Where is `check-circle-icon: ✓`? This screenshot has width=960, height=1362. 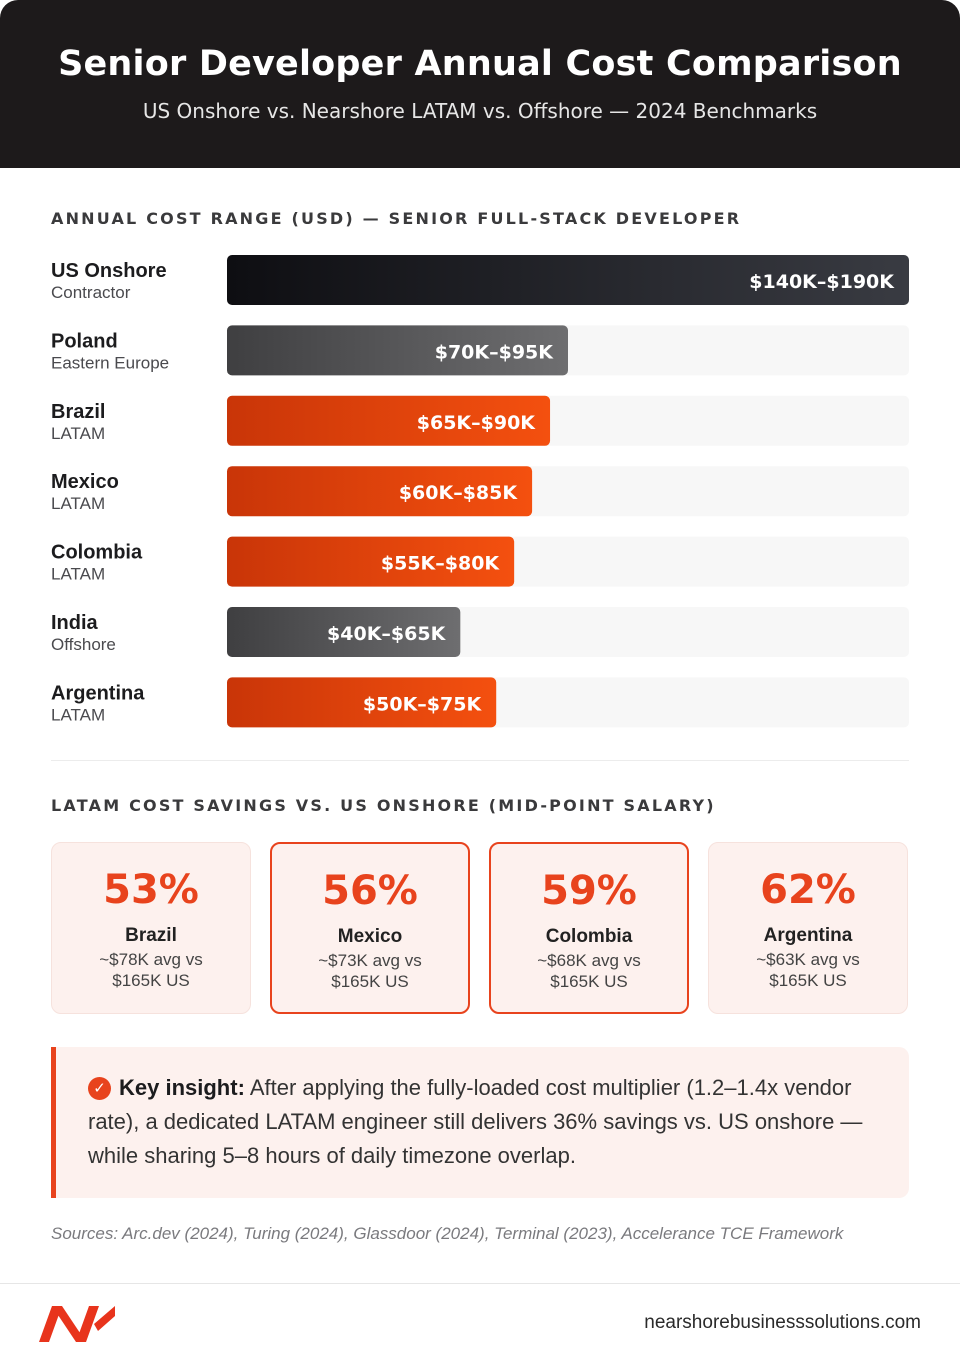
check-circle-icon: ✓ is located at coordinates (99, 1088).